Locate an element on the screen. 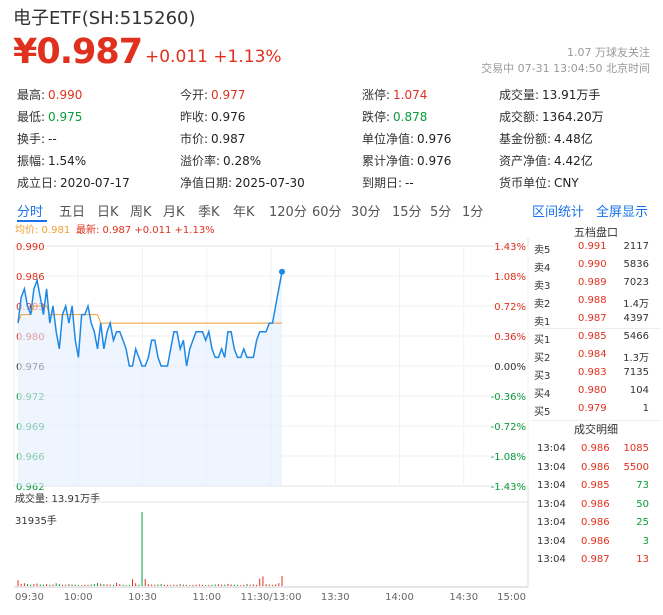 The width and height of the screenshot is (663, 615). tab-15分: 15分 is located at coordinates (407, 212).